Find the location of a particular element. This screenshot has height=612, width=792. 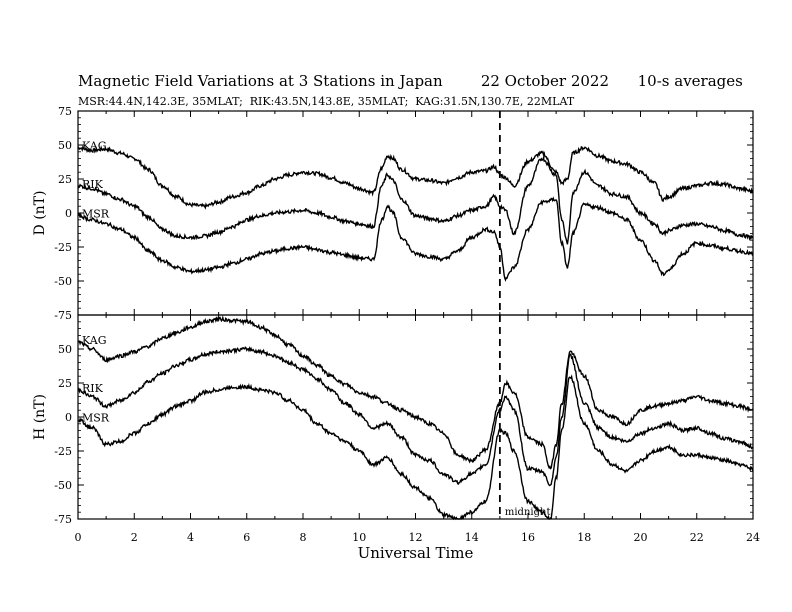

series-line-msr is located at coordinates (415, 239).